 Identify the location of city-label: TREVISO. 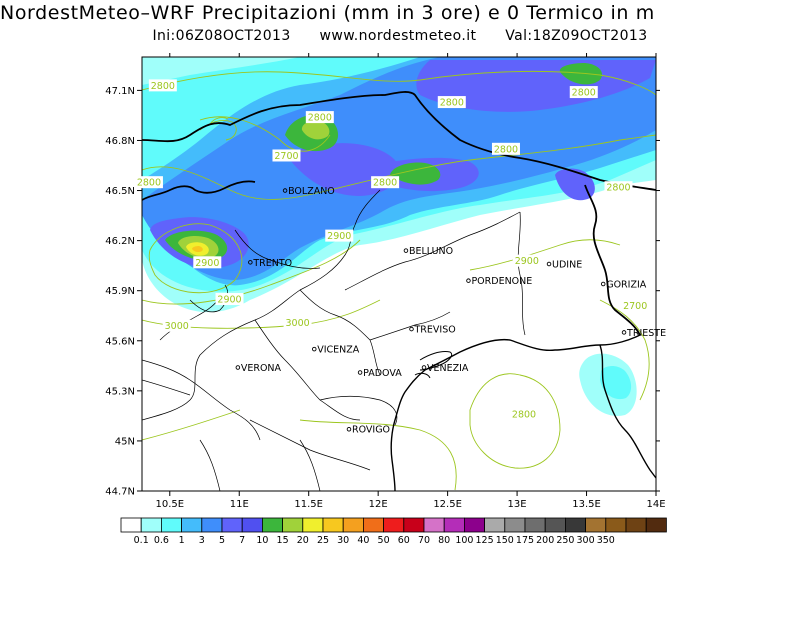
(435, 330).